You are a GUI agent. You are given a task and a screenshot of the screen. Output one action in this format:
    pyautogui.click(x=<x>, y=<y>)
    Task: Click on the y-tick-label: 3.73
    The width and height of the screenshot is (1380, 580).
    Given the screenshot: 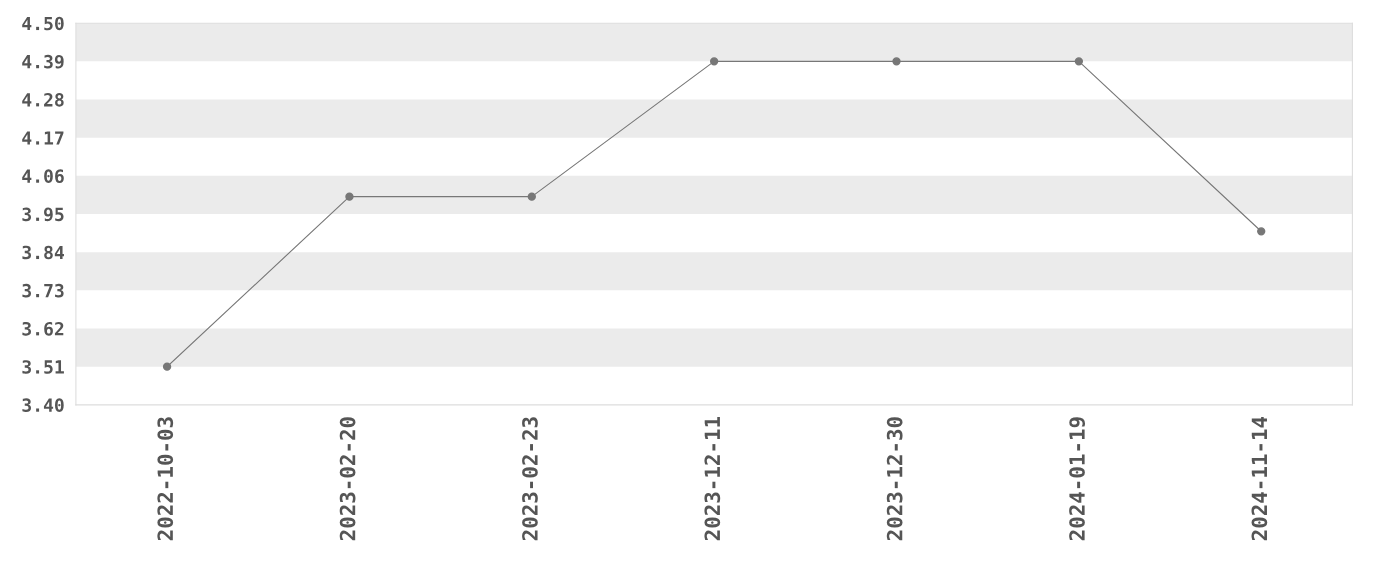 What is the action you would take?
    pyautogui.click(x=43, y=290)
    